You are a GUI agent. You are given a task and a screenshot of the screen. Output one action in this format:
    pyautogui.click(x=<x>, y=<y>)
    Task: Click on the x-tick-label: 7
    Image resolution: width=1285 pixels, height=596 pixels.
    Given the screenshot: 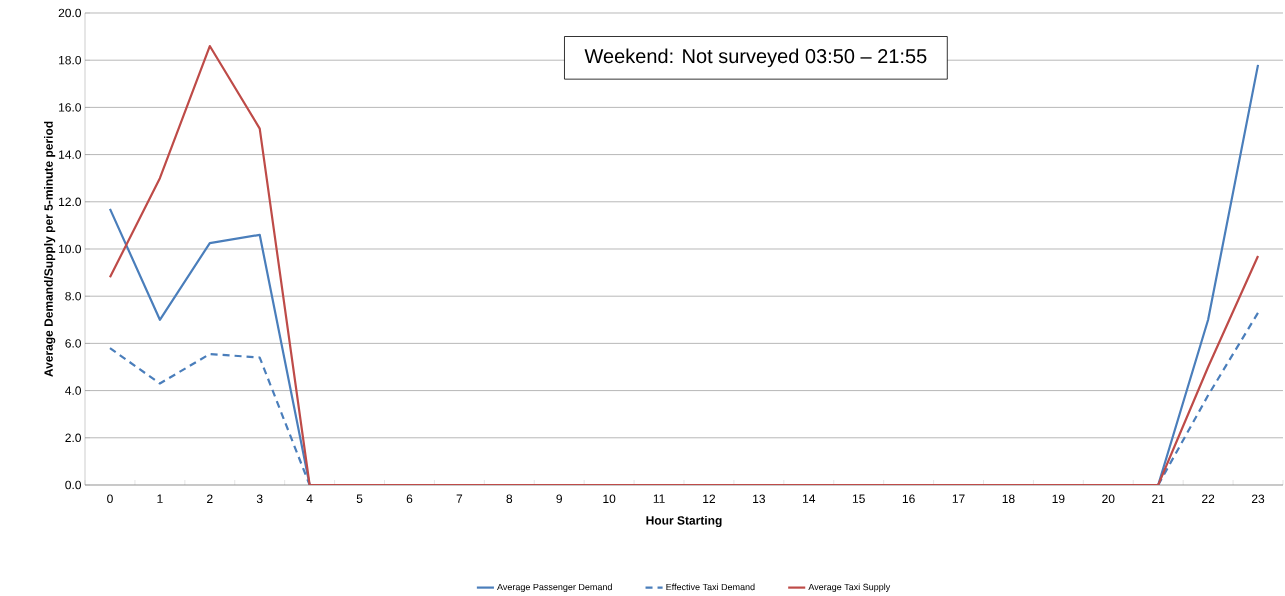 What is the action you would take?
    pyautogui.click(x=459, y=498)
    